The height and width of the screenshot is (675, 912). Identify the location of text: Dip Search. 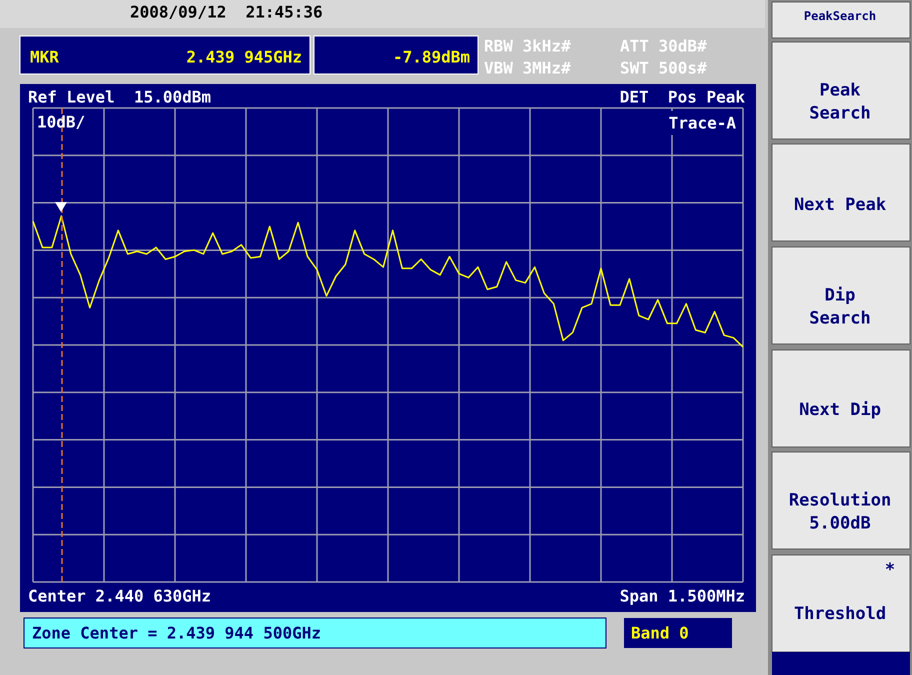
(840, 307).